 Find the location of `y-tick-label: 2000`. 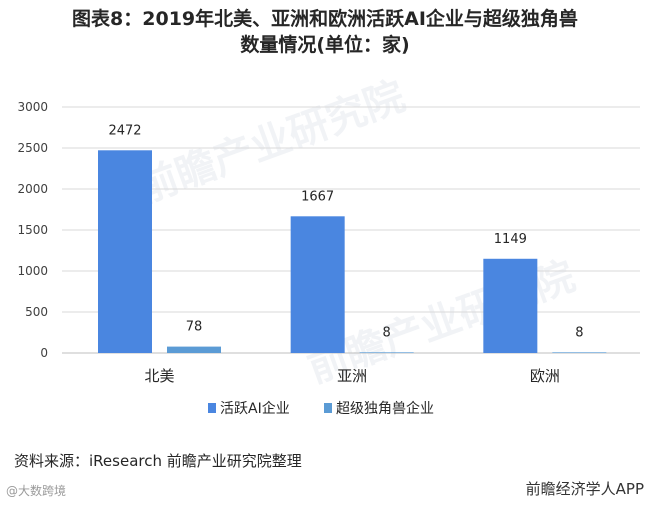

y-tick-label: 2000 is located at coordinates (32, 189).